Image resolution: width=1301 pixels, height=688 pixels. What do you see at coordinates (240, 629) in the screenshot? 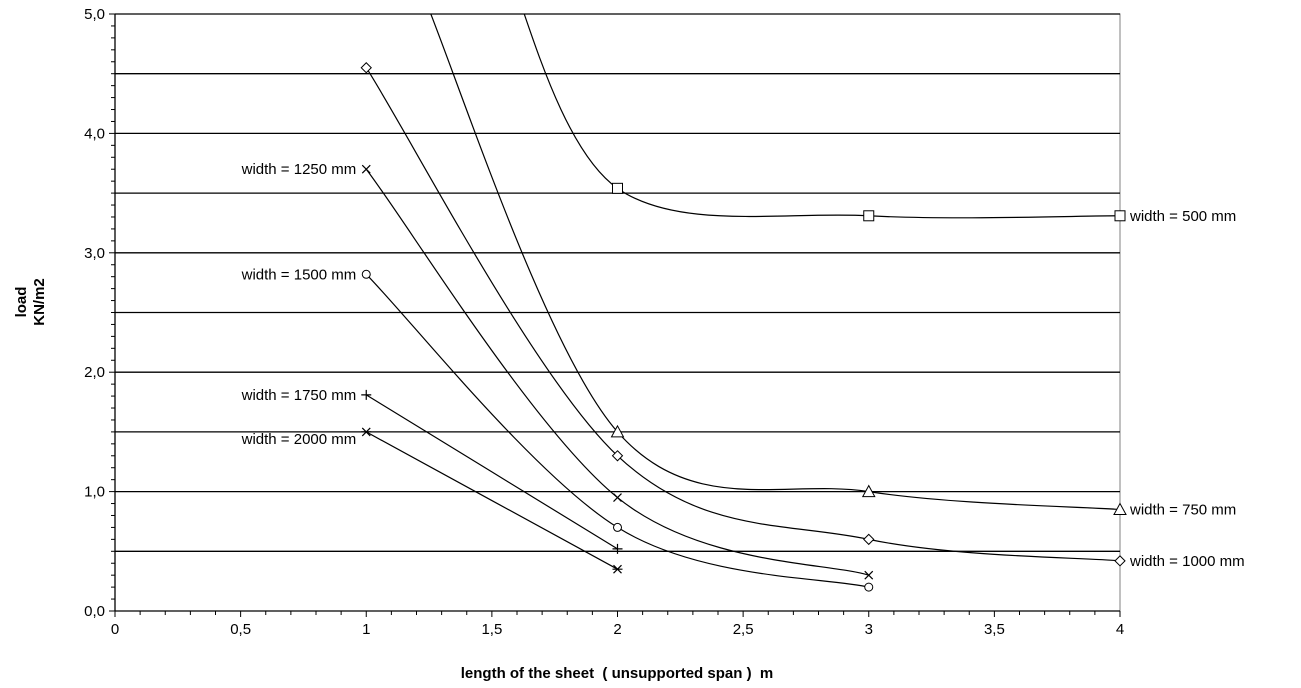
I see `x-tick-label: 0,5` at bounding box center [240, 629].